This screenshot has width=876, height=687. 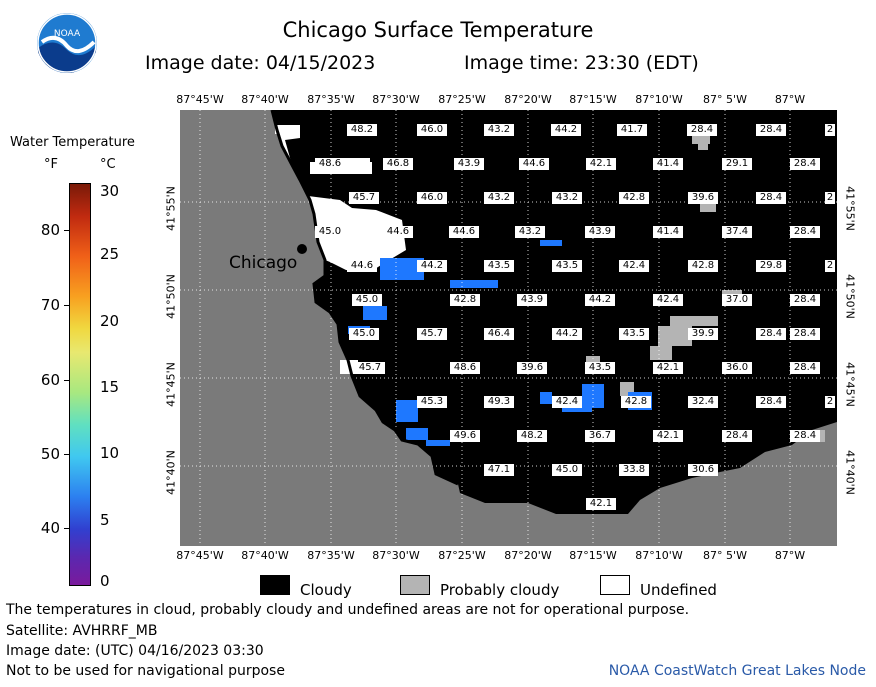 What do you see at coordinates (438, 30) in the screenshot?
I see `page-title: Chicago Surface Temperature` at bounding box center [438, 30].